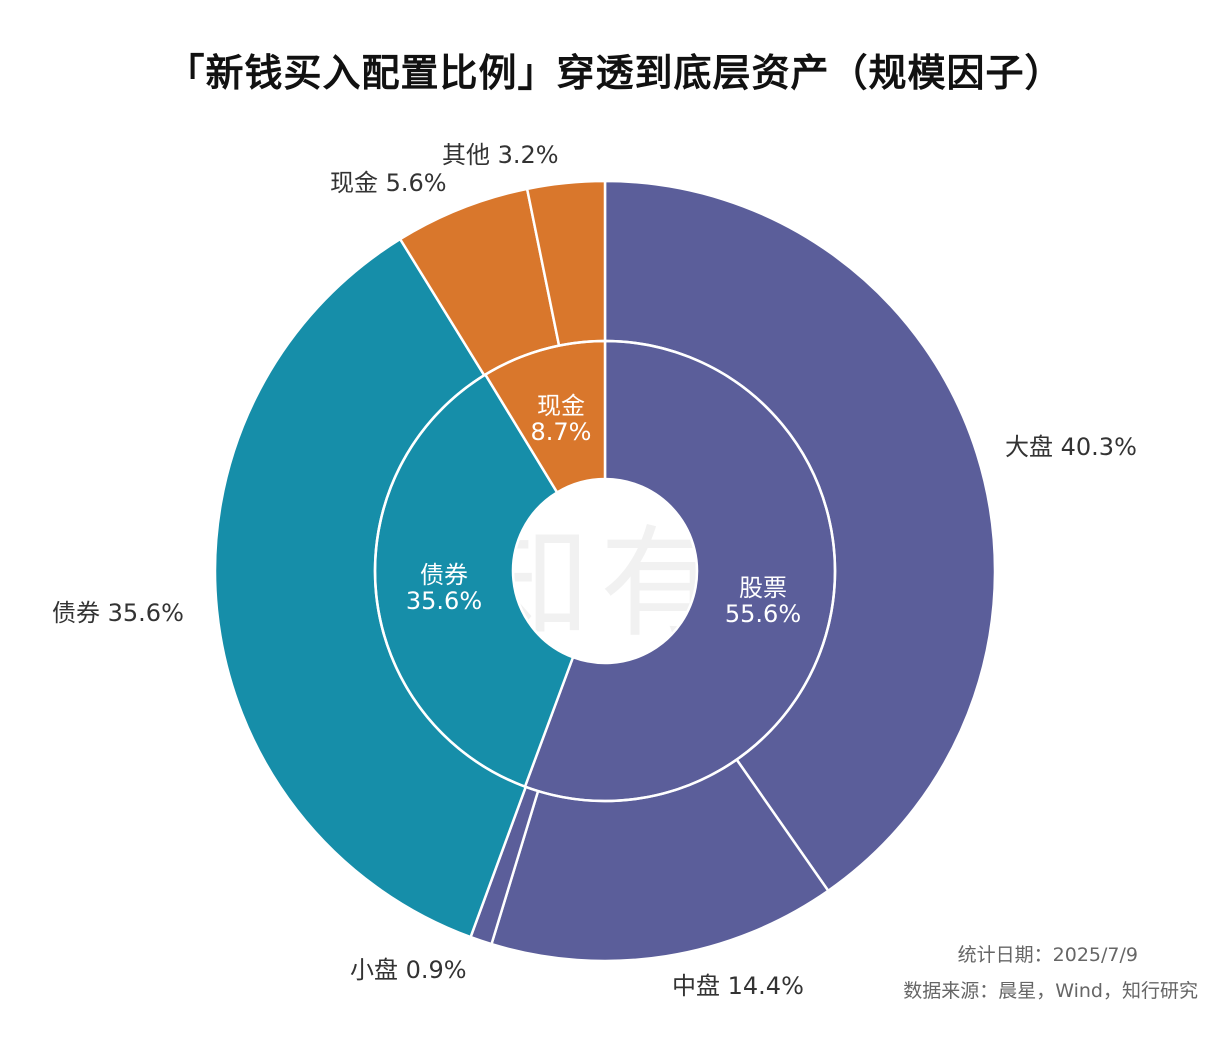 This screenshot has height=1040, width=1230. What do you see at coordinates (763, 588) in the screenshot?
I see `inner-label-name-stocks: 股票` at bounding box center [763, 588].